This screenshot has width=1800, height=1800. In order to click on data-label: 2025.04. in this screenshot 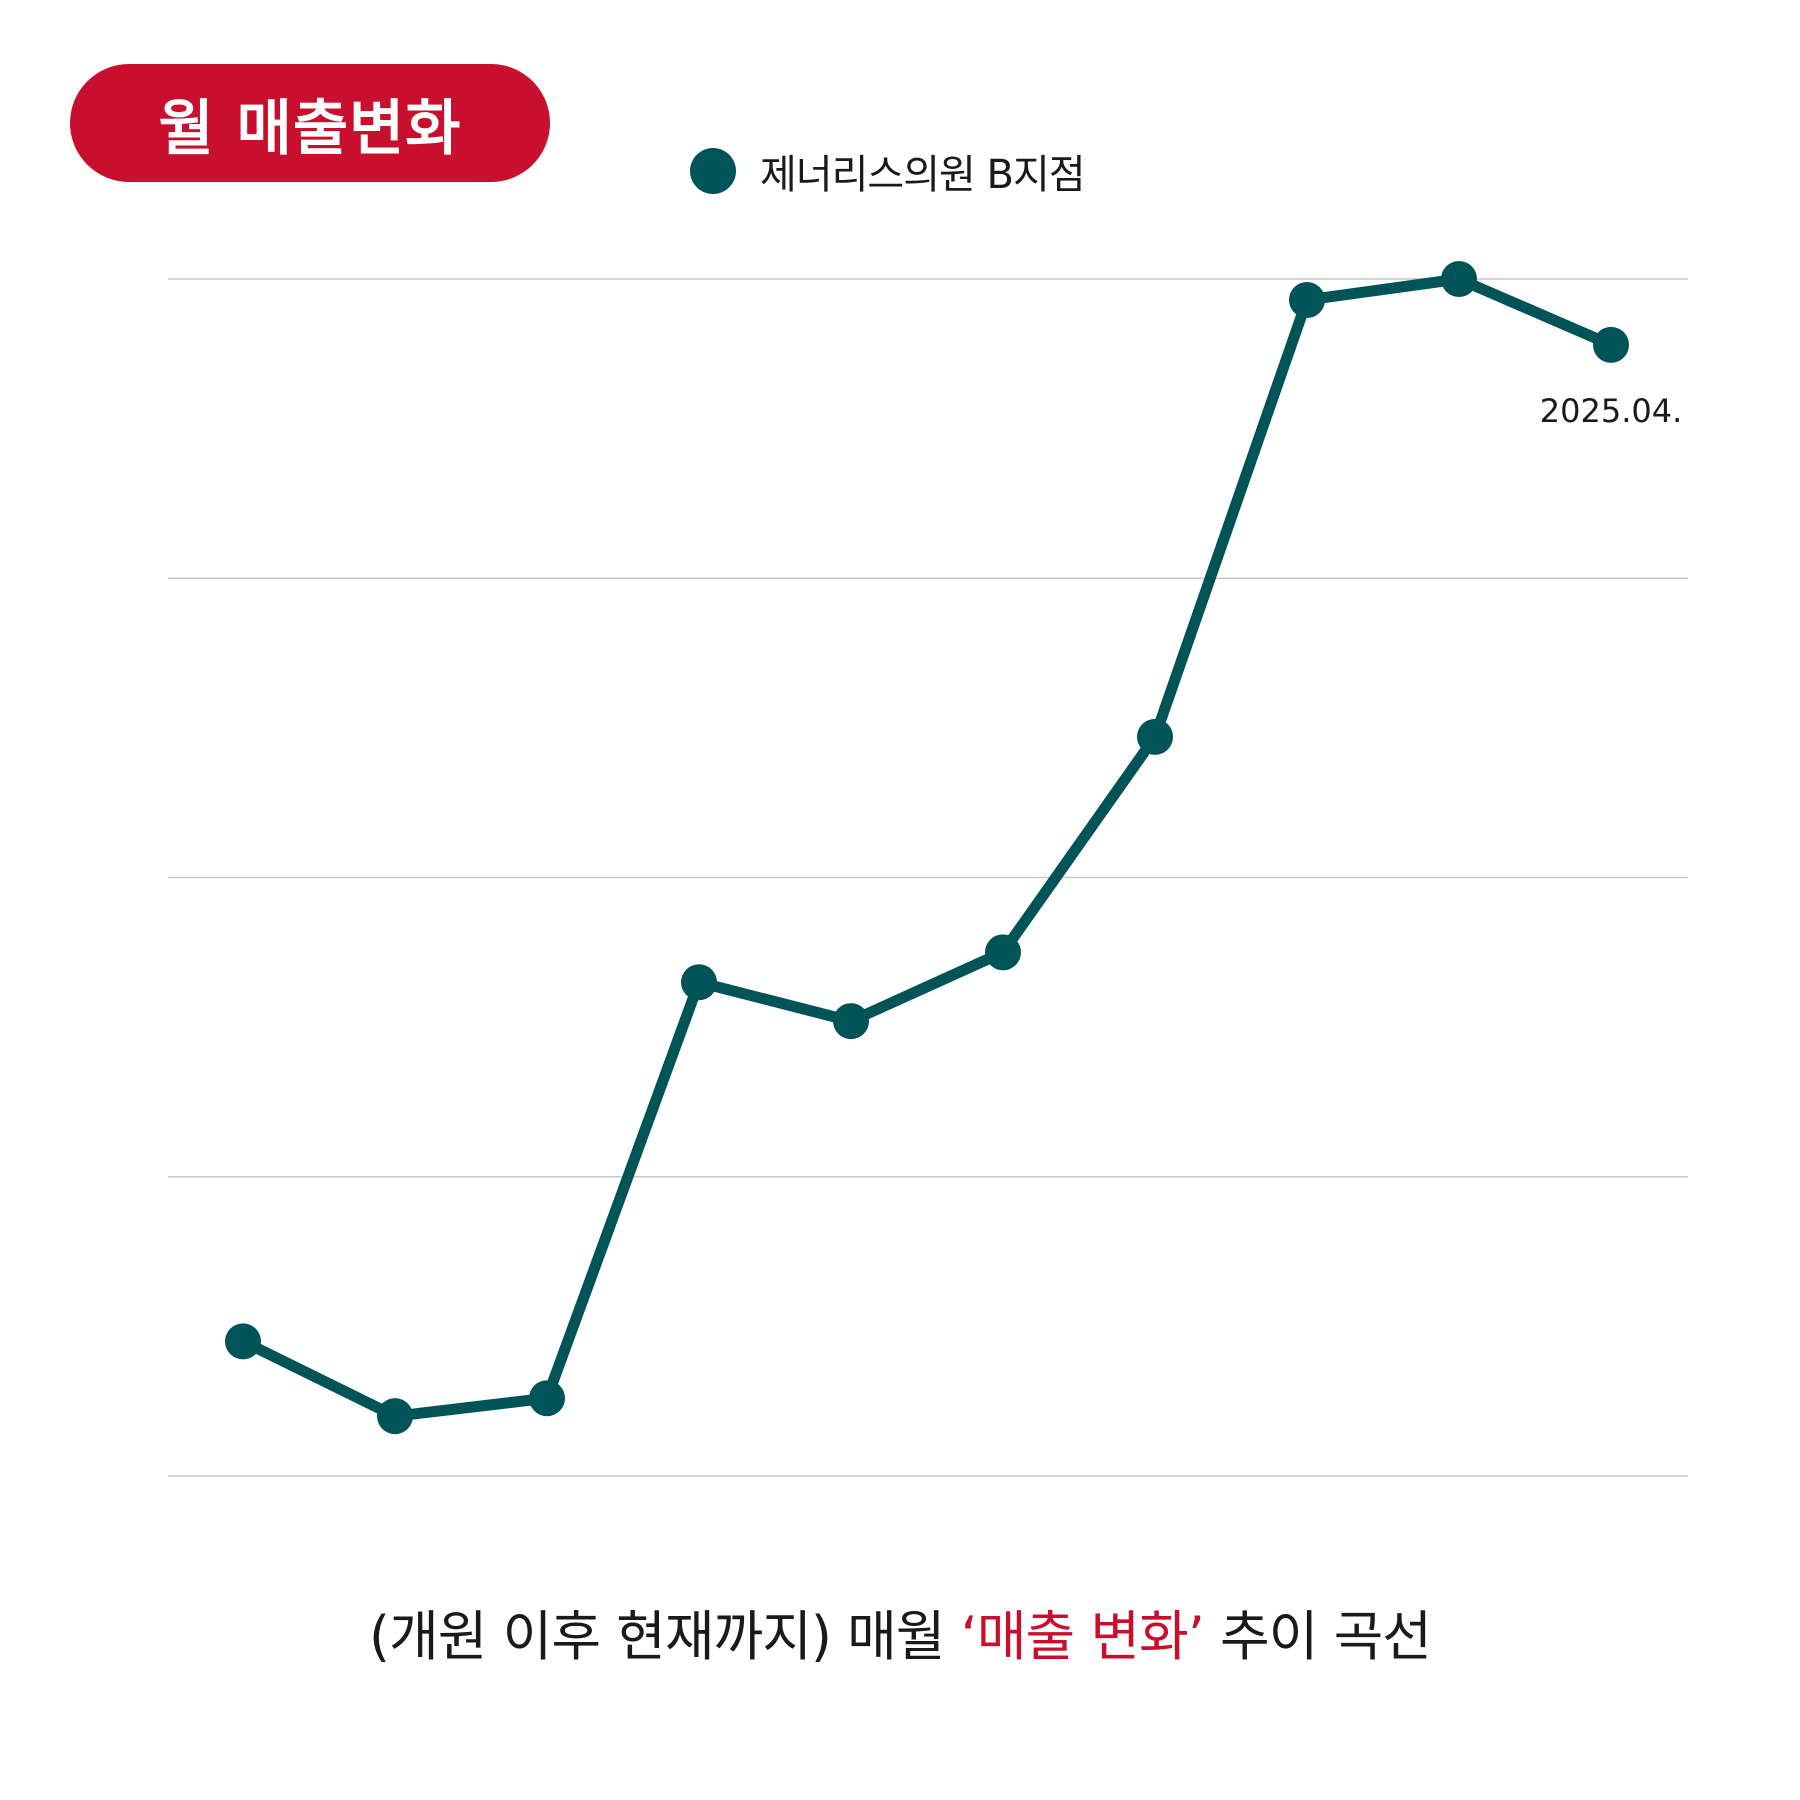, I will do `click(1611, 411)`.